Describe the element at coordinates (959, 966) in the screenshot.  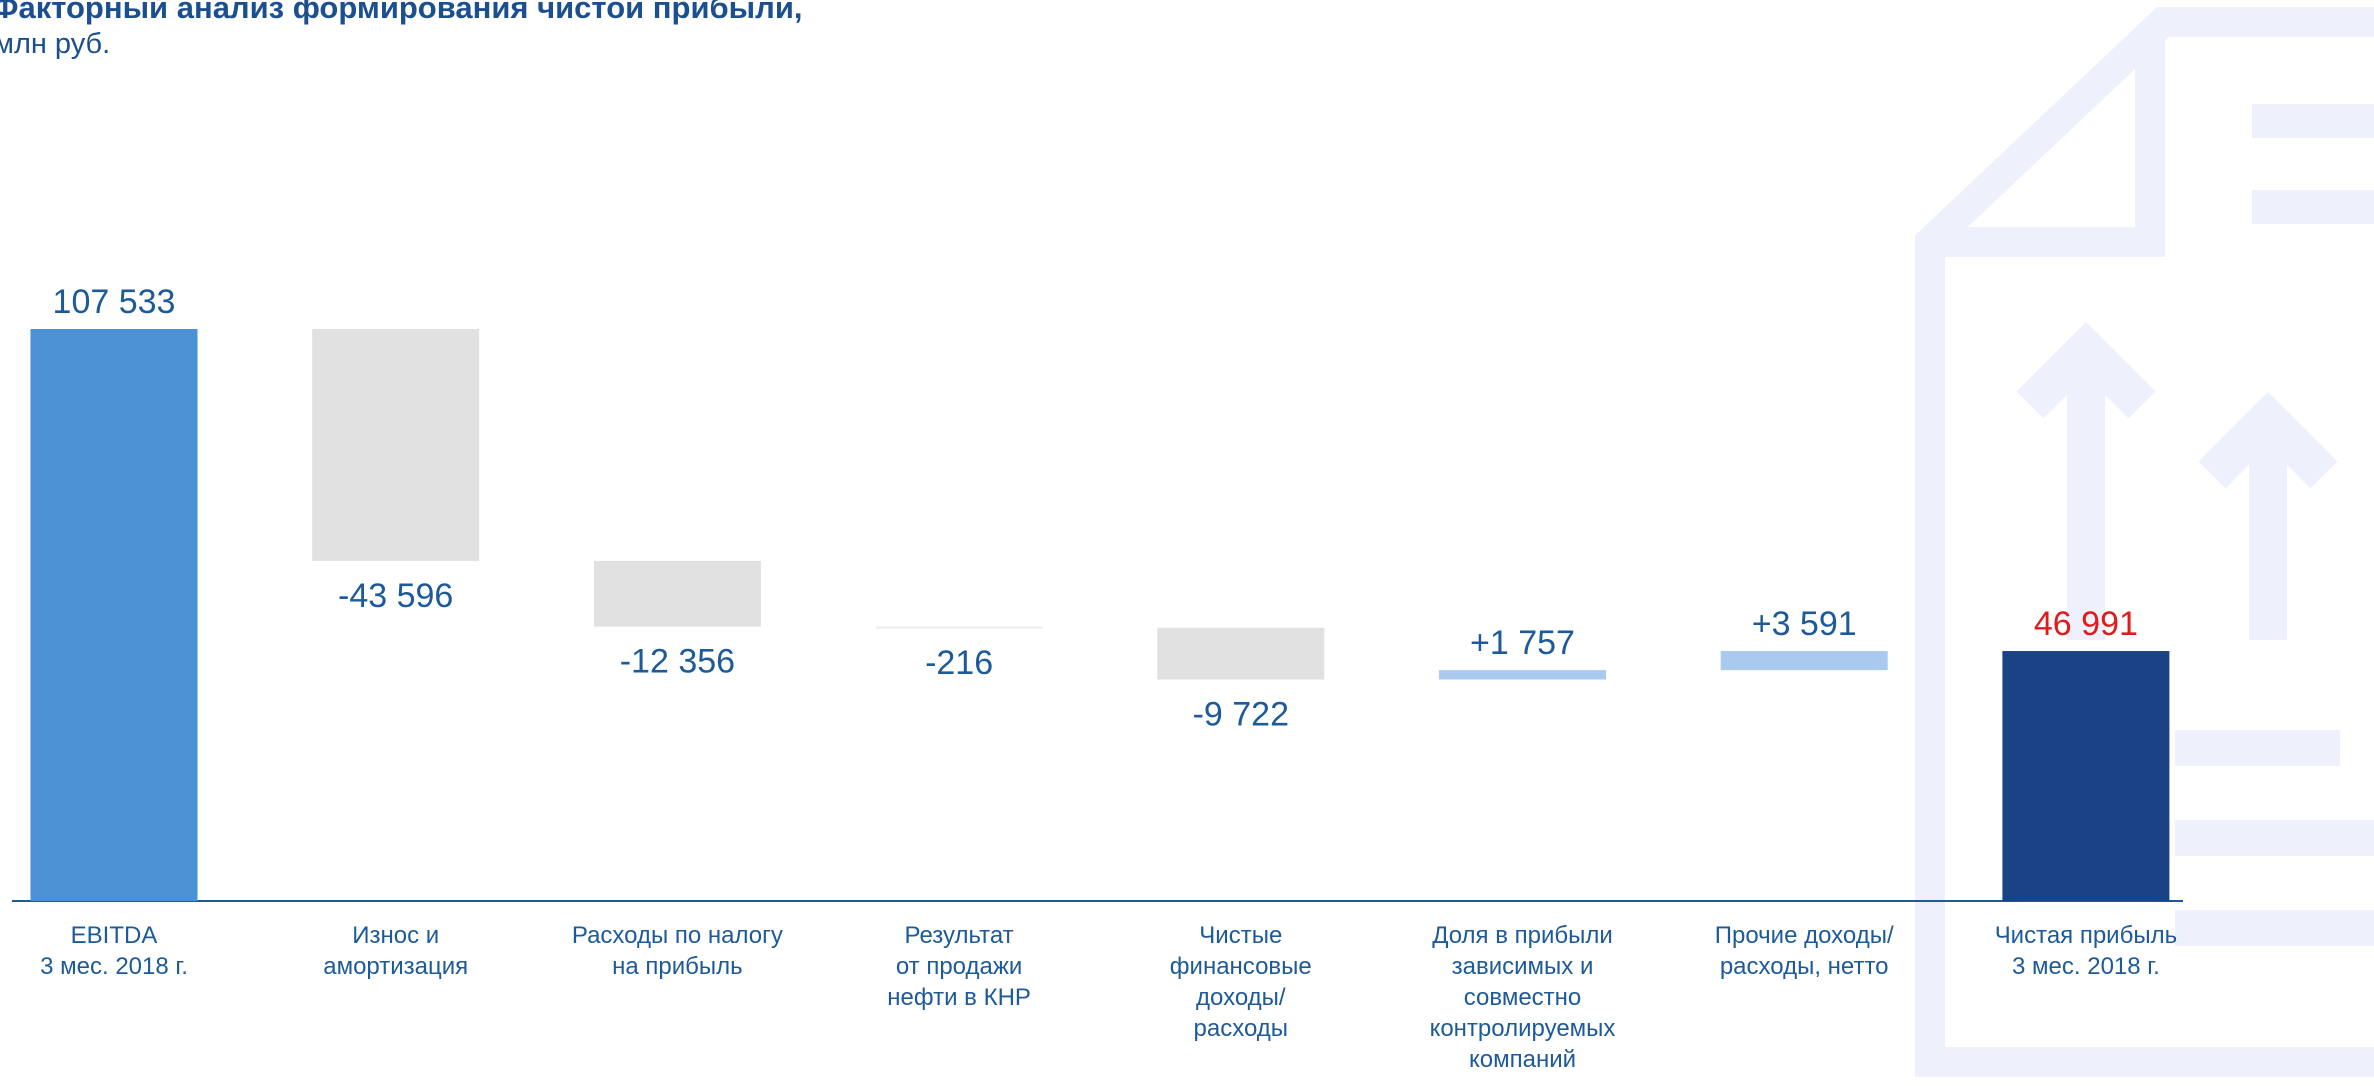
I see `x-tick-label: Результат от продажи нефти в КНР` at that location.